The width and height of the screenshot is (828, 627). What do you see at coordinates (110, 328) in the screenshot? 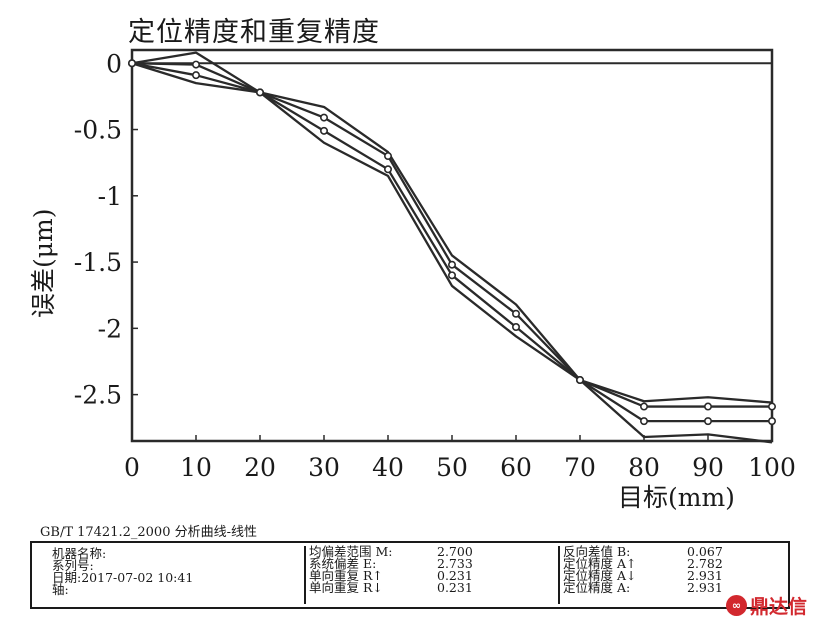
I see `y-tick-label: -2` at bounding box center [110, 328].